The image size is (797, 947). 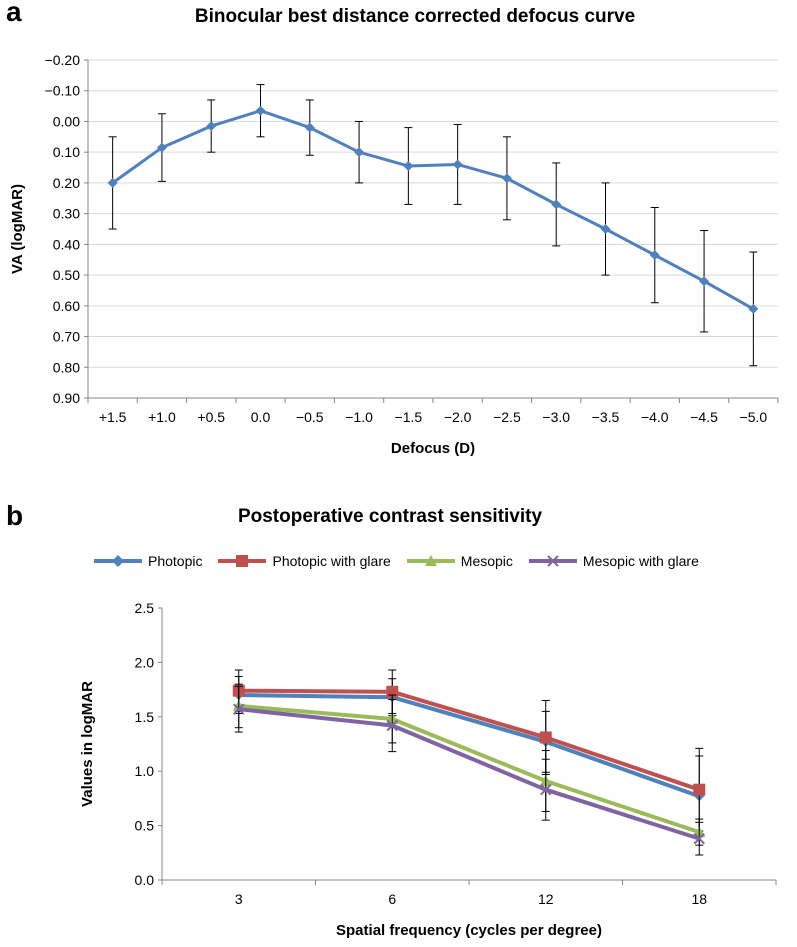 I want to click on chart-b-x-axis-title: Spatial frequency (cycles per degree), so click(x=469, y=930).